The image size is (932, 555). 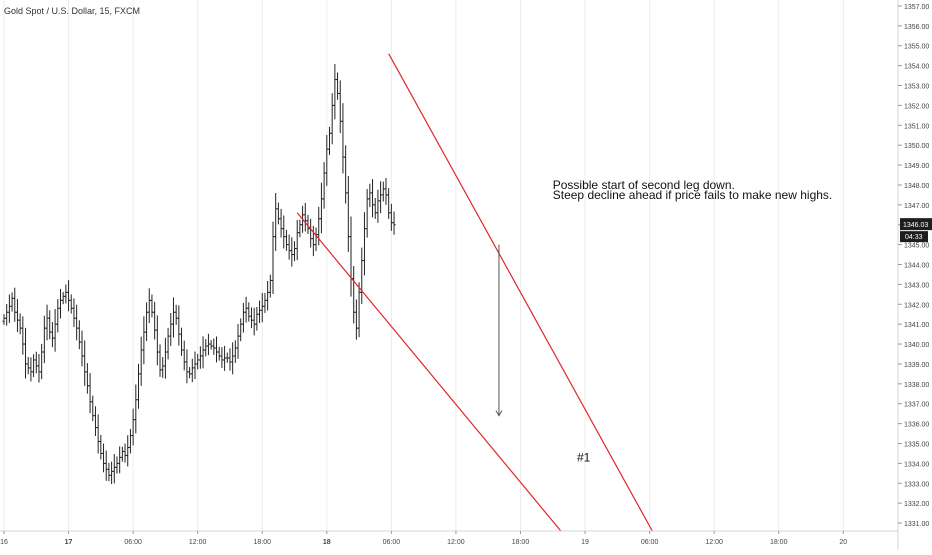 I want to click on price-axis-label: 1353.00, so click(x=916, y=87).